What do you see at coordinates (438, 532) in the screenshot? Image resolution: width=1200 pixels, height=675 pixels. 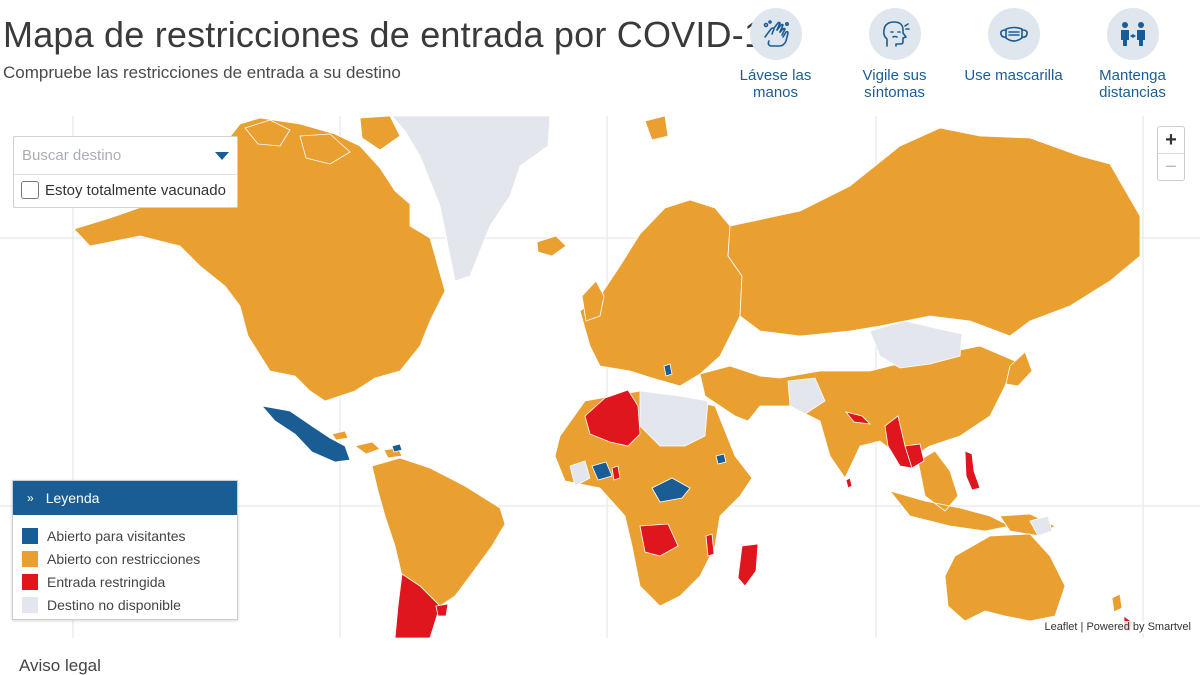 I see `region-south-america` at bounding box center [438, 532].